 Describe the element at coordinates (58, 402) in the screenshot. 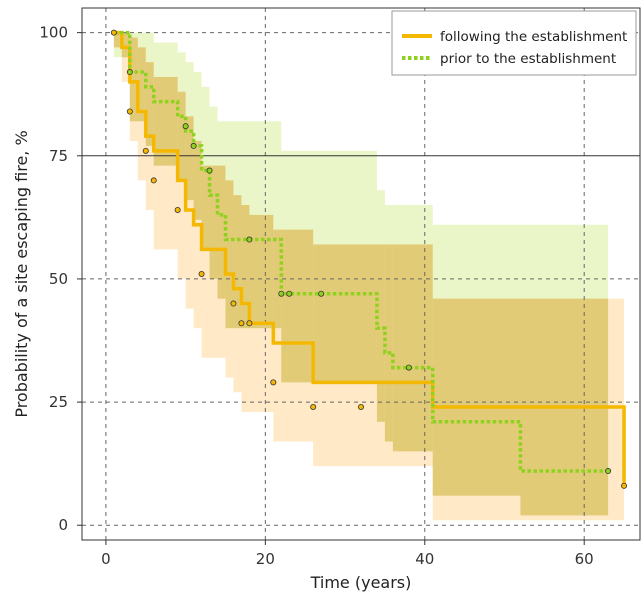

I see `y-tick-label: 25` at that location.